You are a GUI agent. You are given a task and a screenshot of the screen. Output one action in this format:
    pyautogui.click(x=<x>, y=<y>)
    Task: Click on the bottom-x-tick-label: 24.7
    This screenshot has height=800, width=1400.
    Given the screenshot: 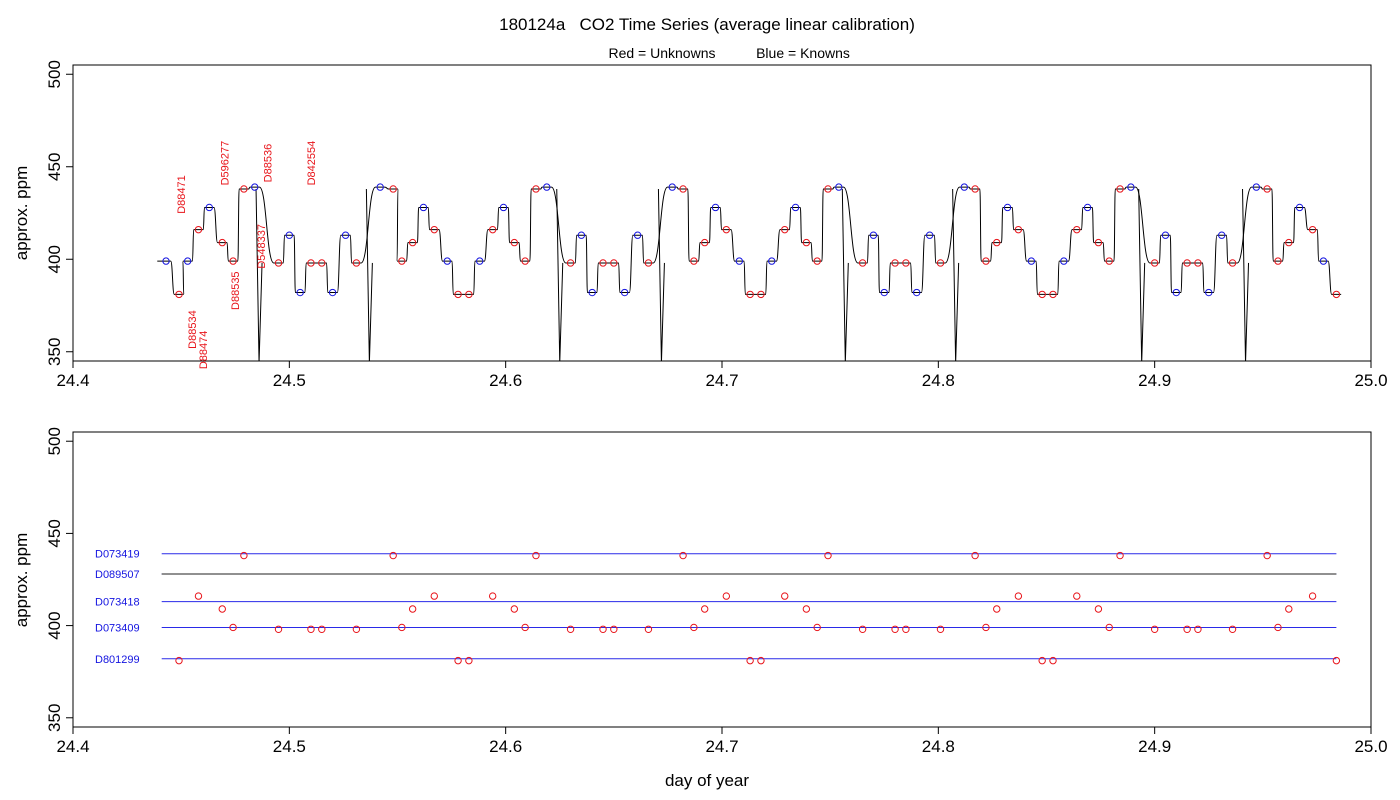 What is the action you would take?
    pyautogui.click(x=721, y=746)
    